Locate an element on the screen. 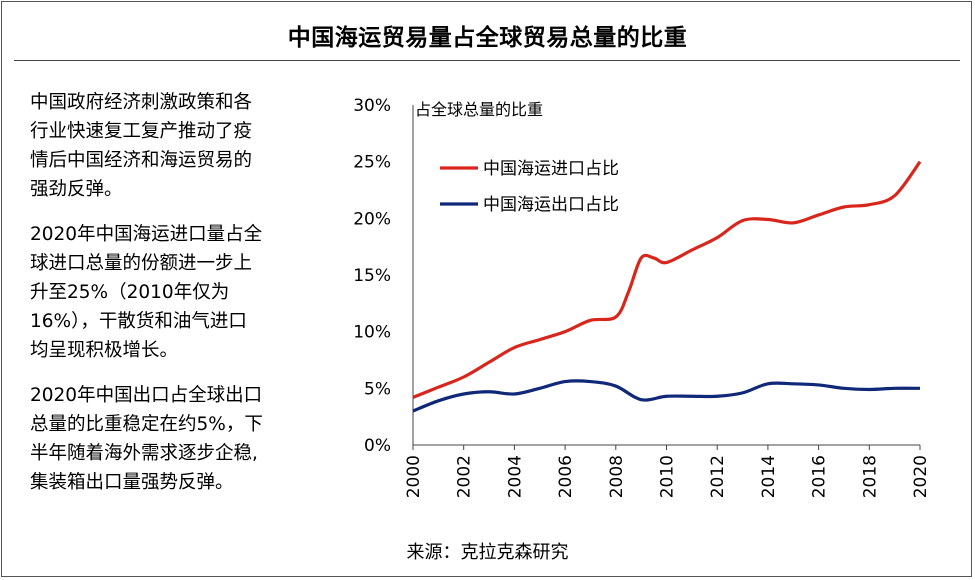 The image size is (975, 580). x-tick-label: 2004 is located at coordinates (515, 476).